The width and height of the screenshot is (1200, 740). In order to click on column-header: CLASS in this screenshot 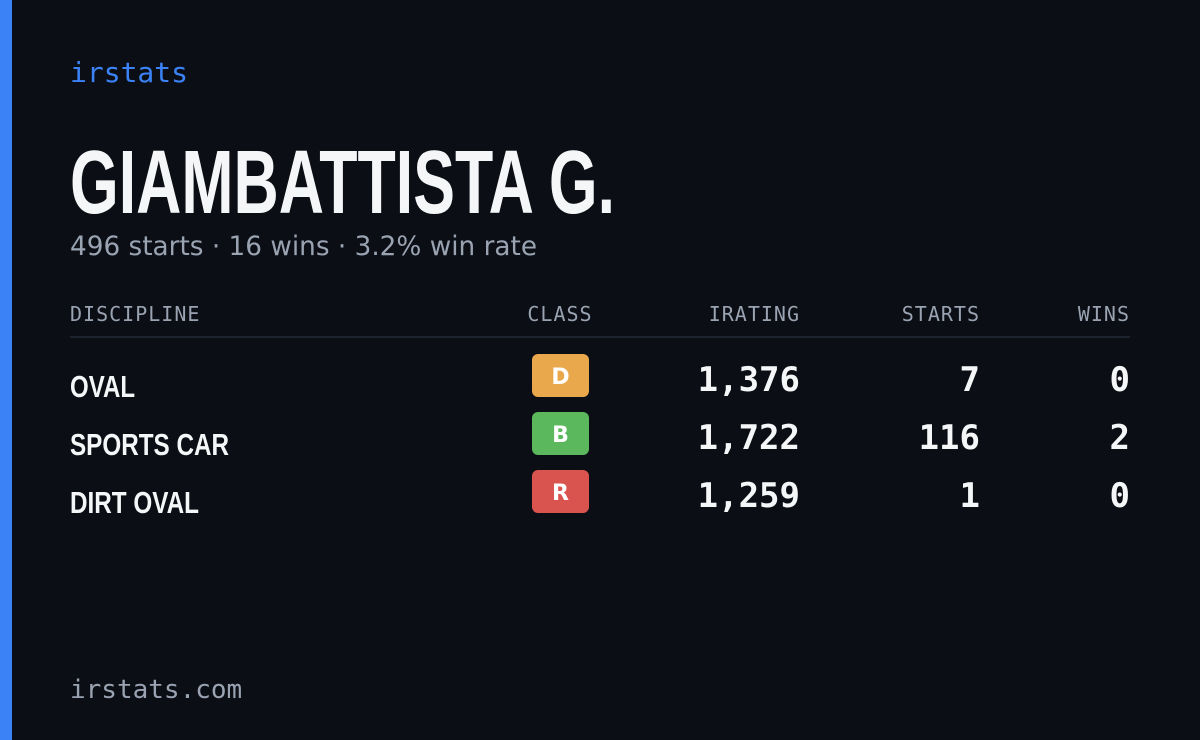, I will do `click(559, 314)`.